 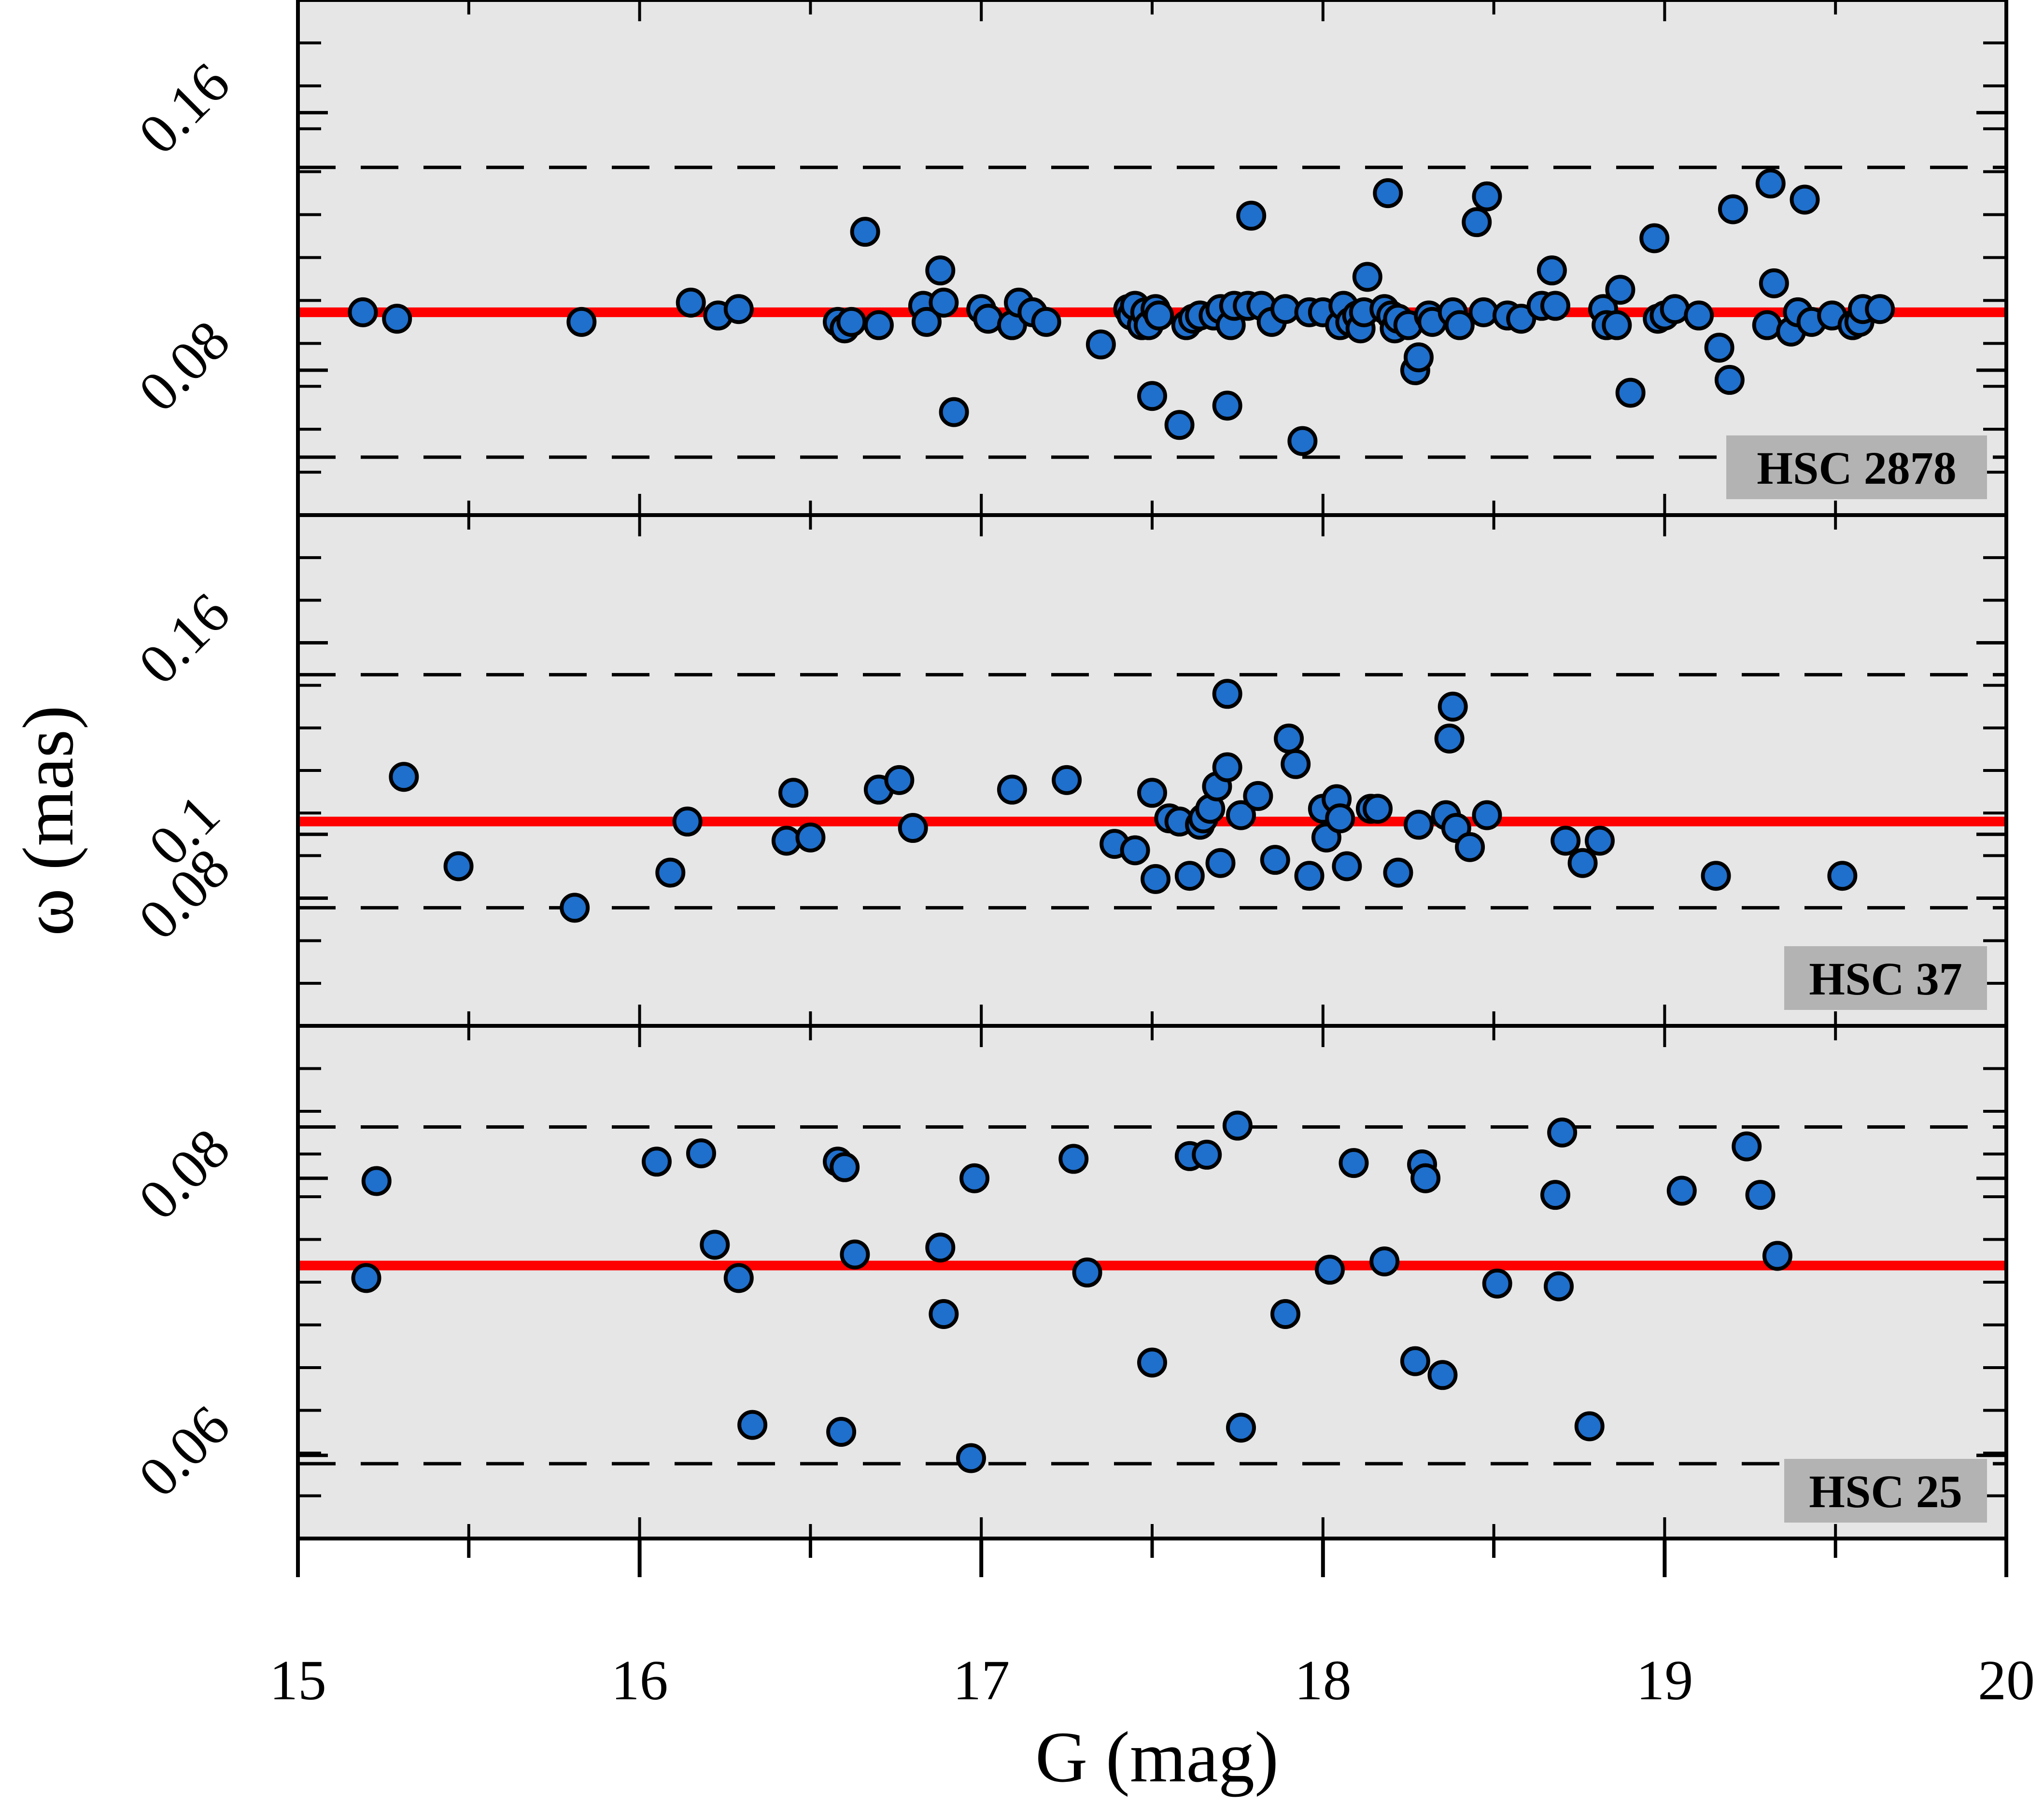 I want to click on x-tick-label: 15, so click(x=298, y=1680).